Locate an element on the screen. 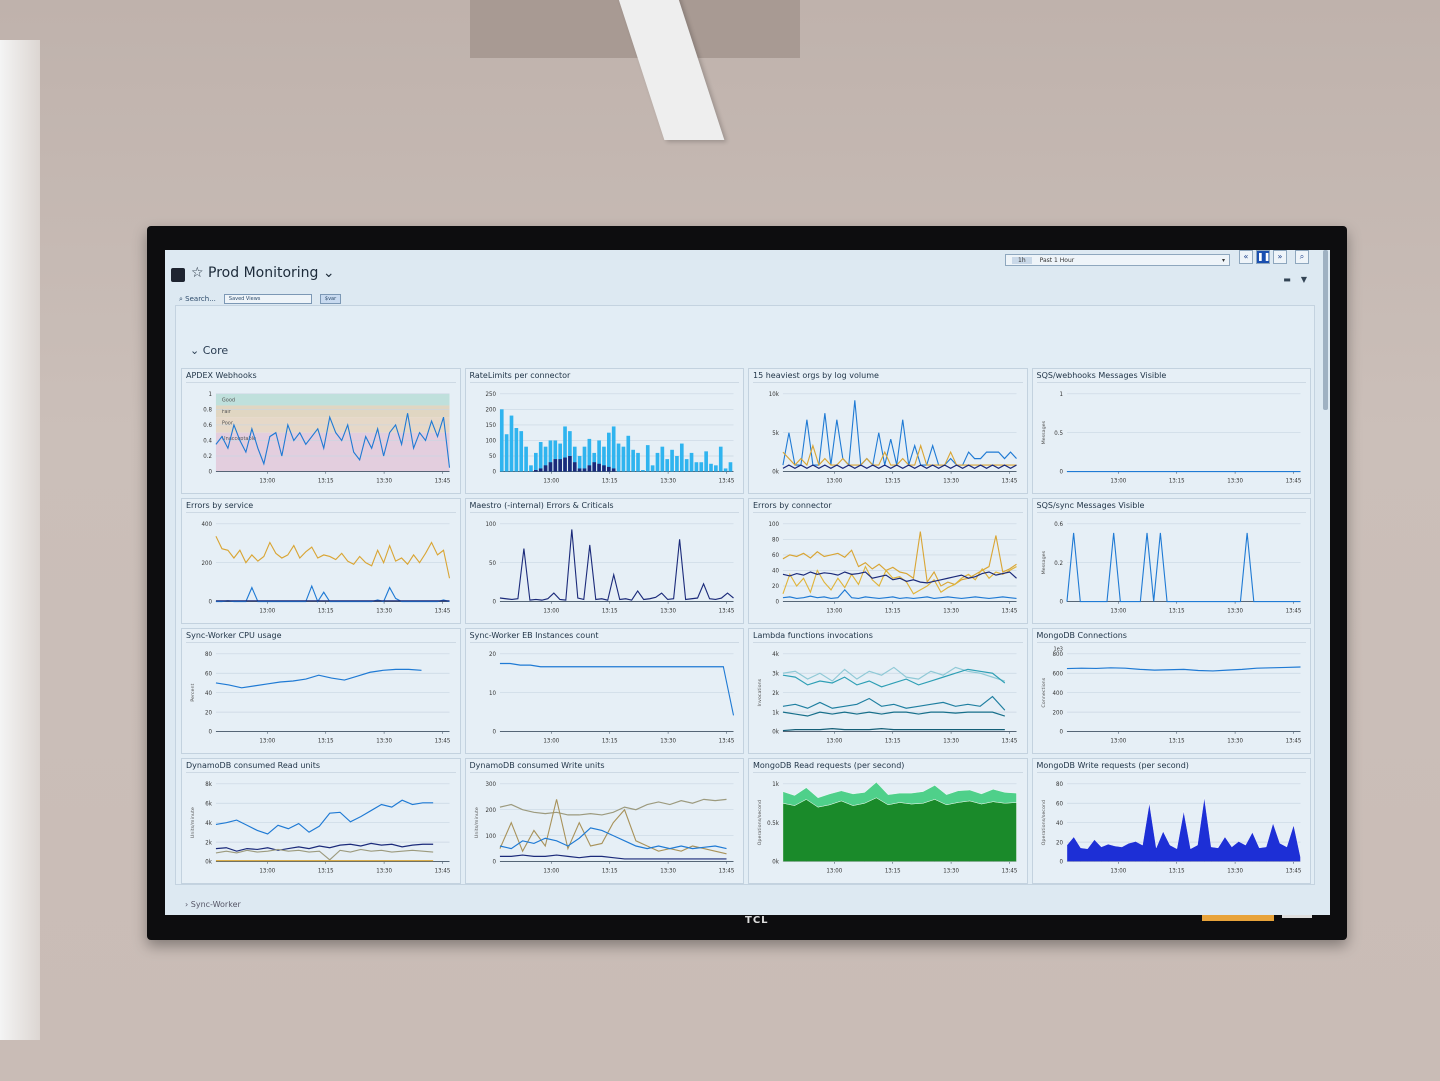 Image resolution: width=1440 pixels, height=1081 pixels. collapsed-section-sync-worker: › Sync-Worker is located at coordinates (213, 904).